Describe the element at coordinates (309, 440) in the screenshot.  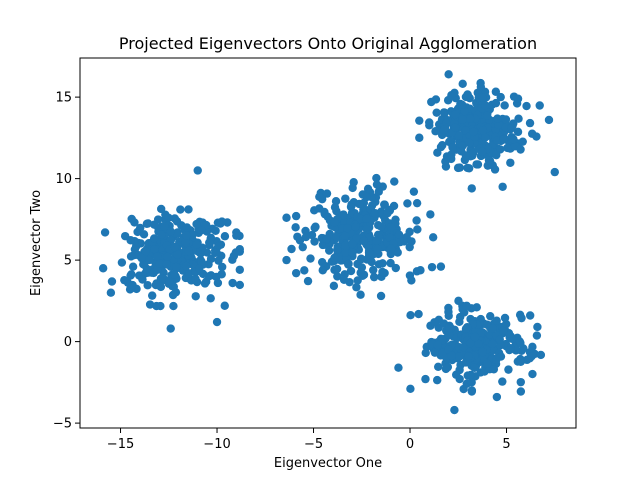
I see `x-axis: −15 −10 −5 0 5` at that location.